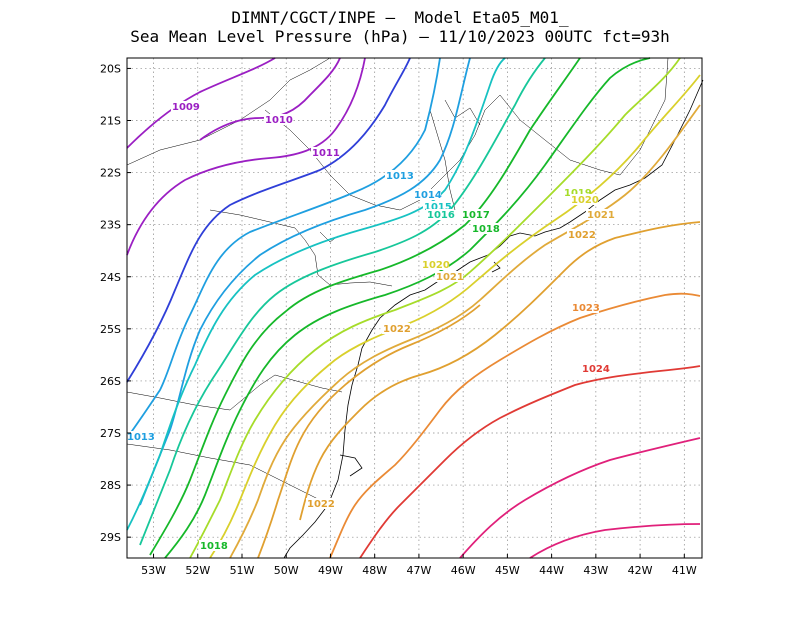 The height and width of the screenshot is (618, 800). I want to click on y-tick-label: 20S, so click(110, 68).